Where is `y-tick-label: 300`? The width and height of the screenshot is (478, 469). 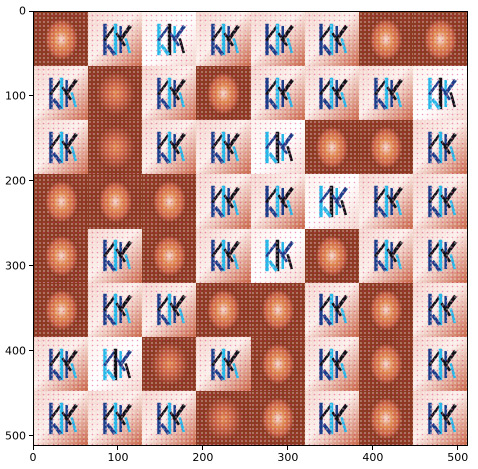 y-tick-label: 300 is located at coordinates (15, 266).